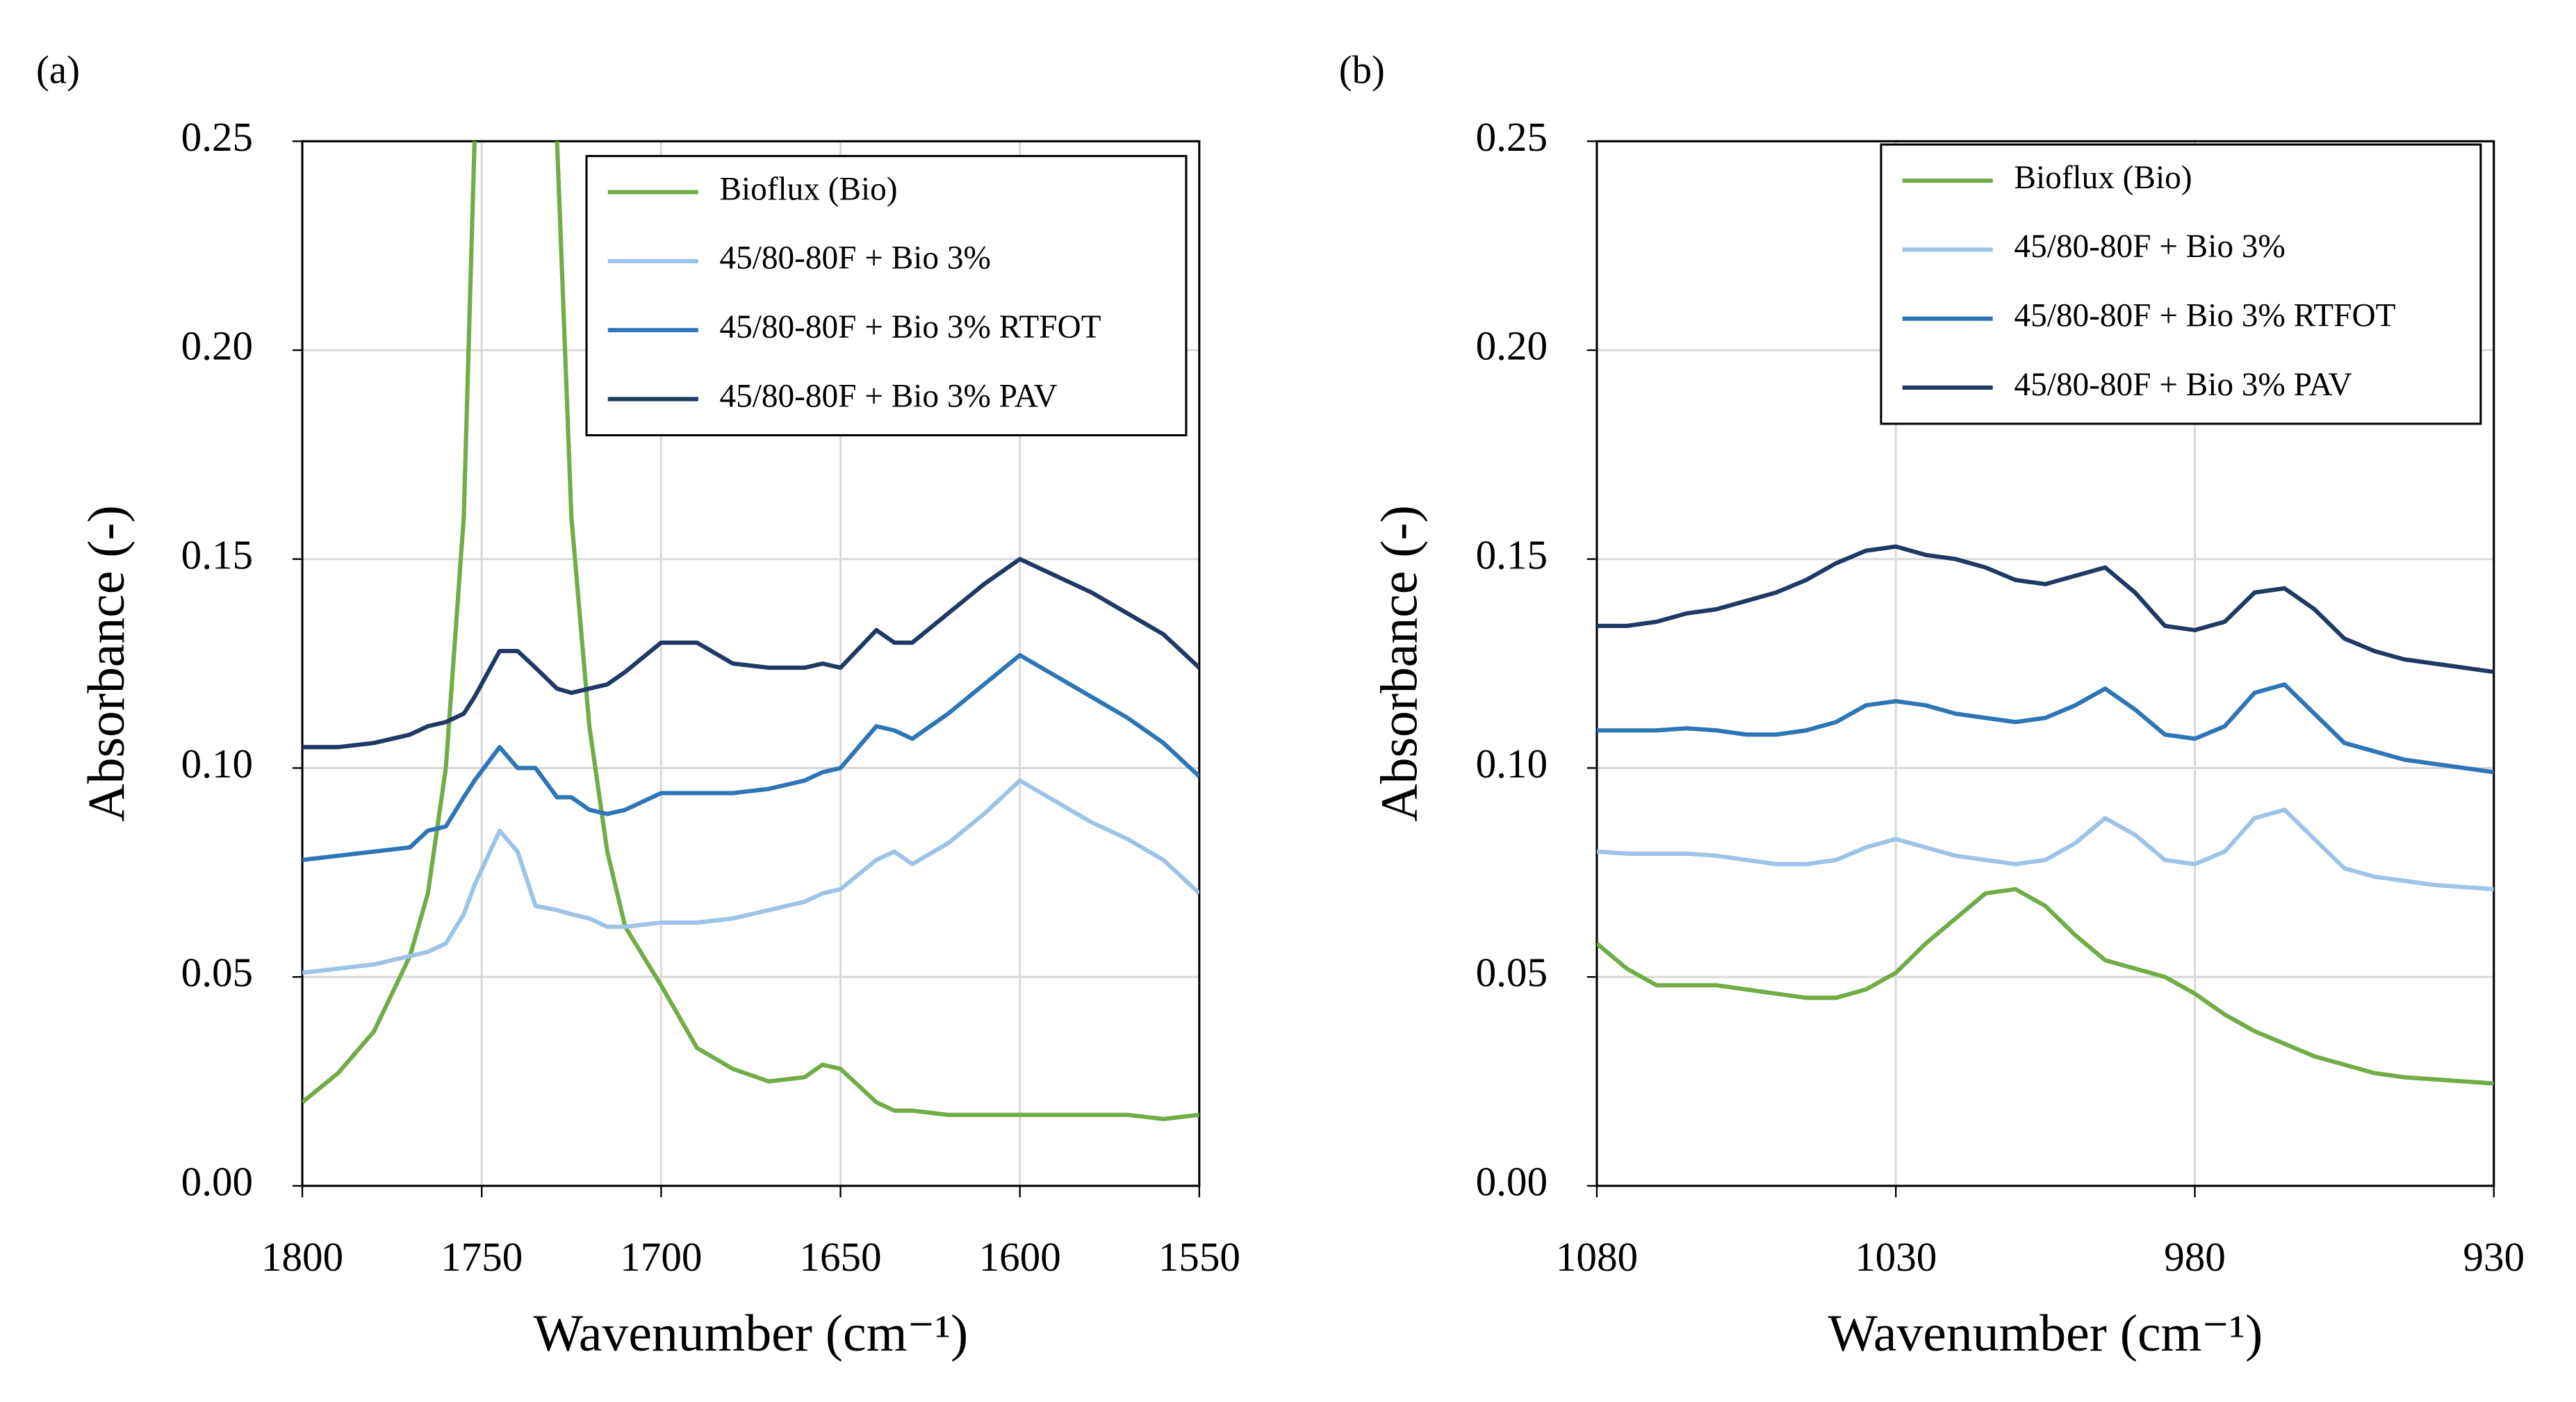 This screenshot has height=1402, width=2576. What do you see at coordinates (1896, 1257) in the screenshot?
I see `x-tick-label: 1030` at bounding box center [1896, 1257].